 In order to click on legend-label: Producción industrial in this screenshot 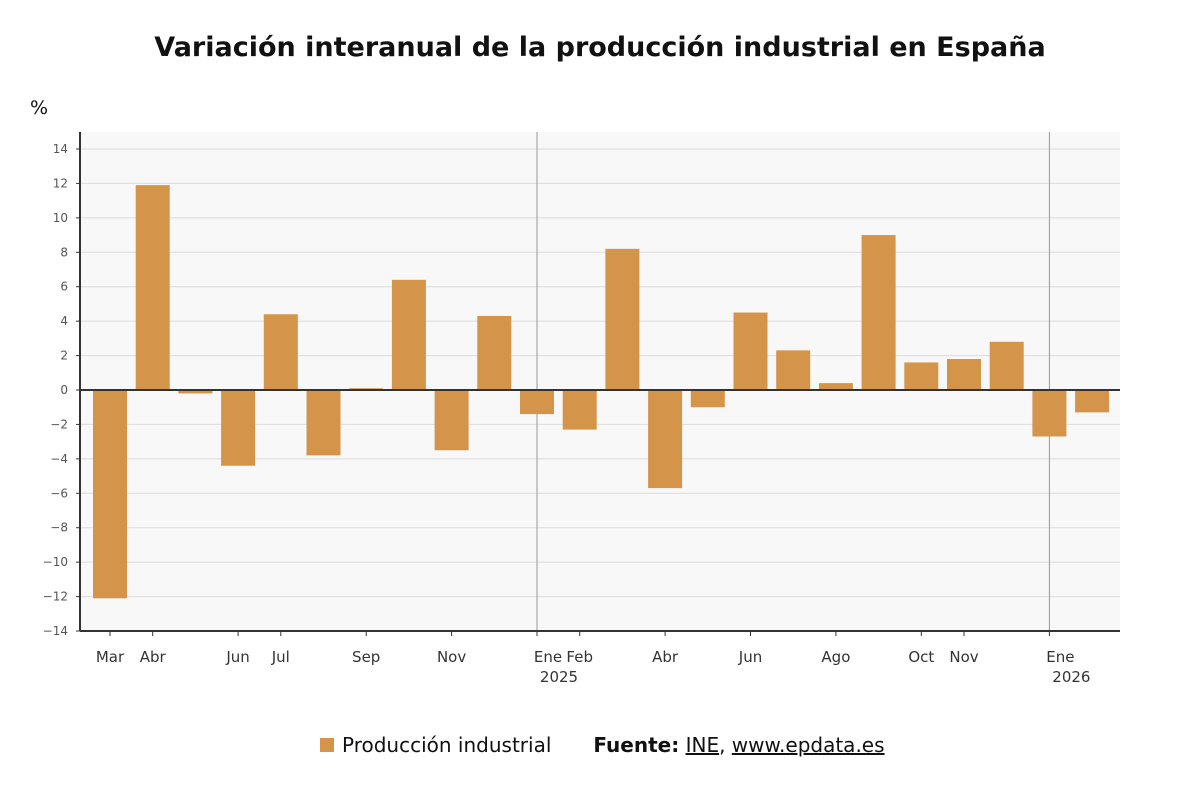, I will do `click(447, 745)`.